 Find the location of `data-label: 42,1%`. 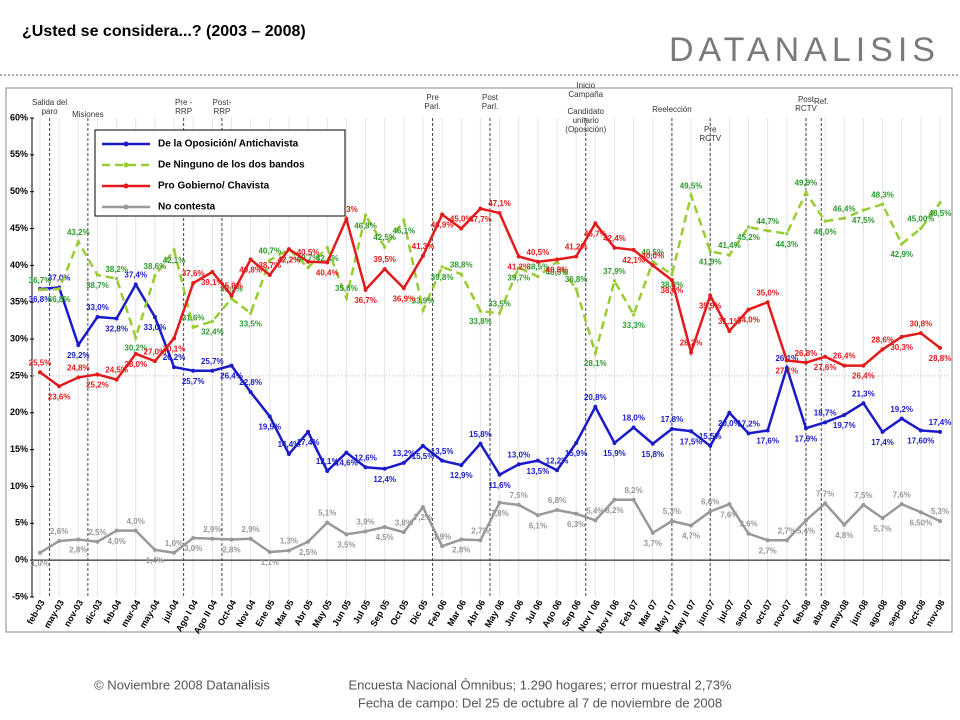

data-label: 42,1% is located at coordinates (174, 260).